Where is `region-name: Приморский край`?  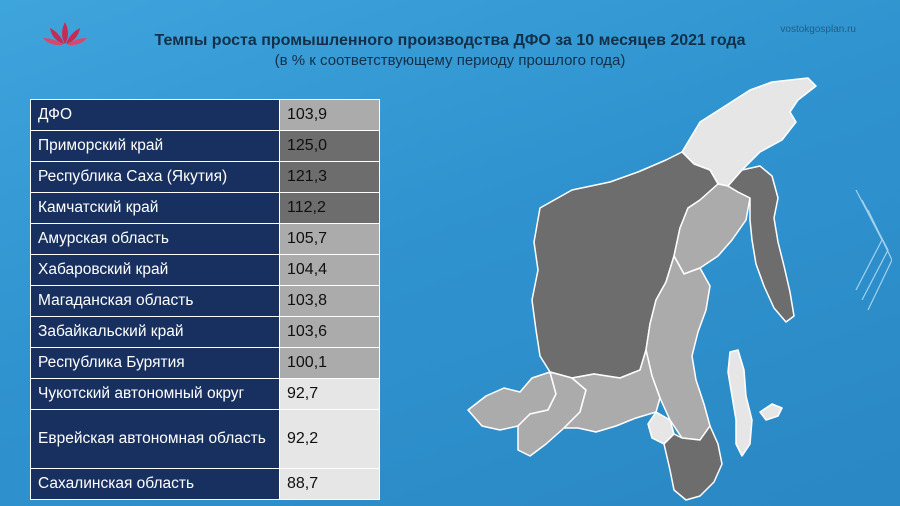 region-name: Приморский край is located at coordinates (155, 146).